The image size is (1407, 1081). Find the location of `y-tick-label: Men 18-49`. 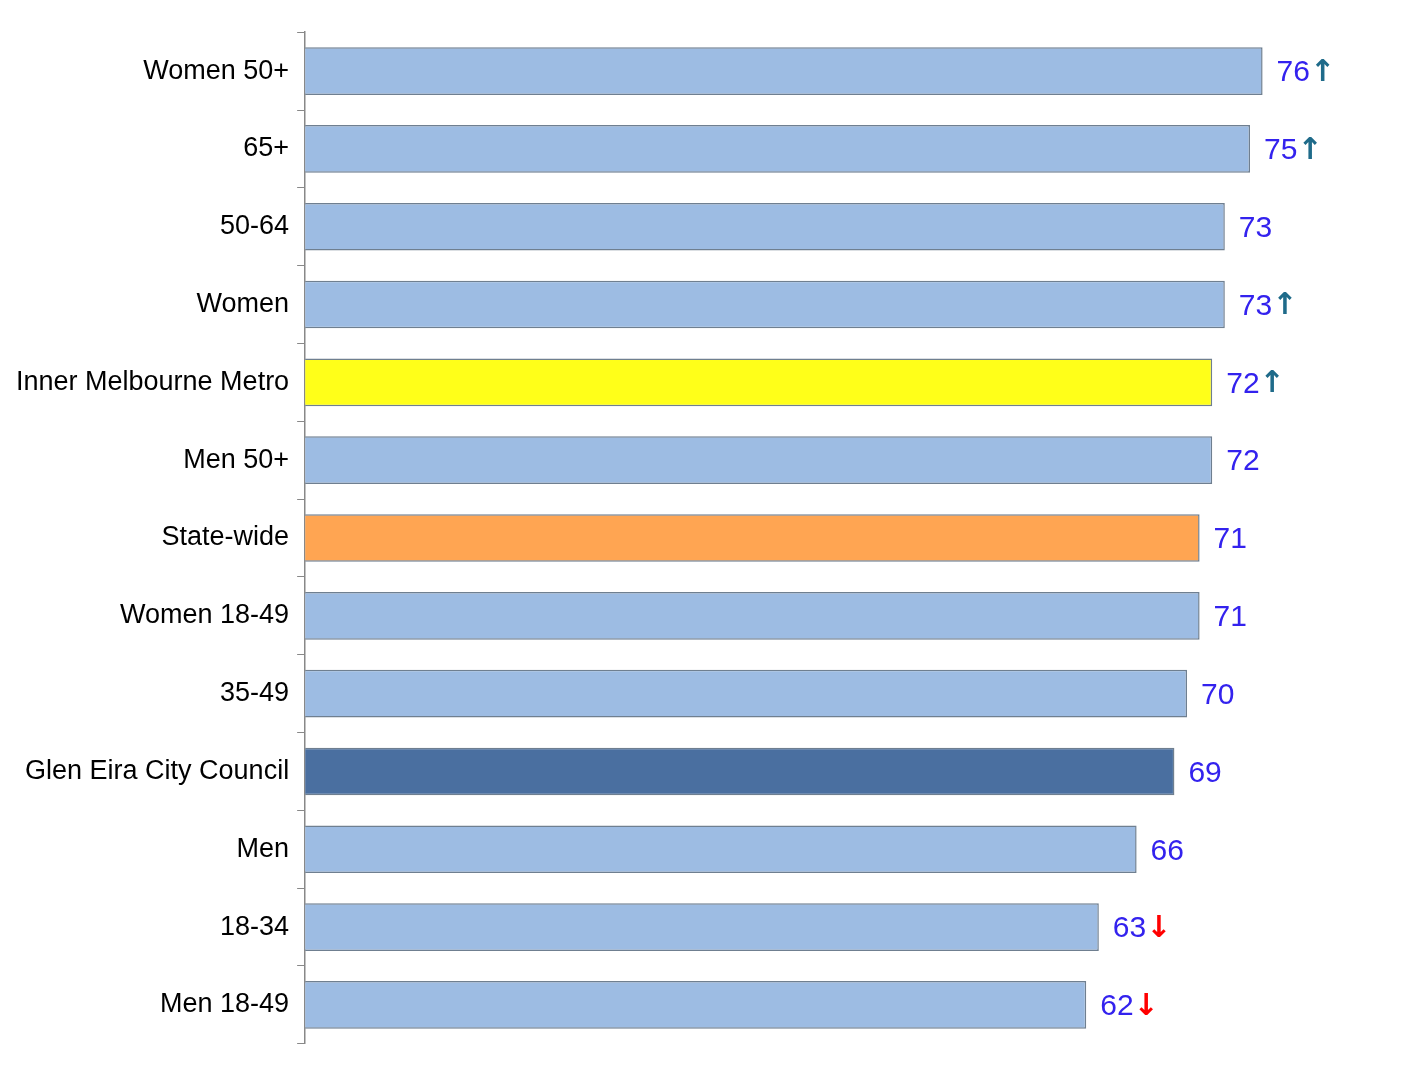

y-tick-label: Men 18-49 is located at coordinates (225, 1003).